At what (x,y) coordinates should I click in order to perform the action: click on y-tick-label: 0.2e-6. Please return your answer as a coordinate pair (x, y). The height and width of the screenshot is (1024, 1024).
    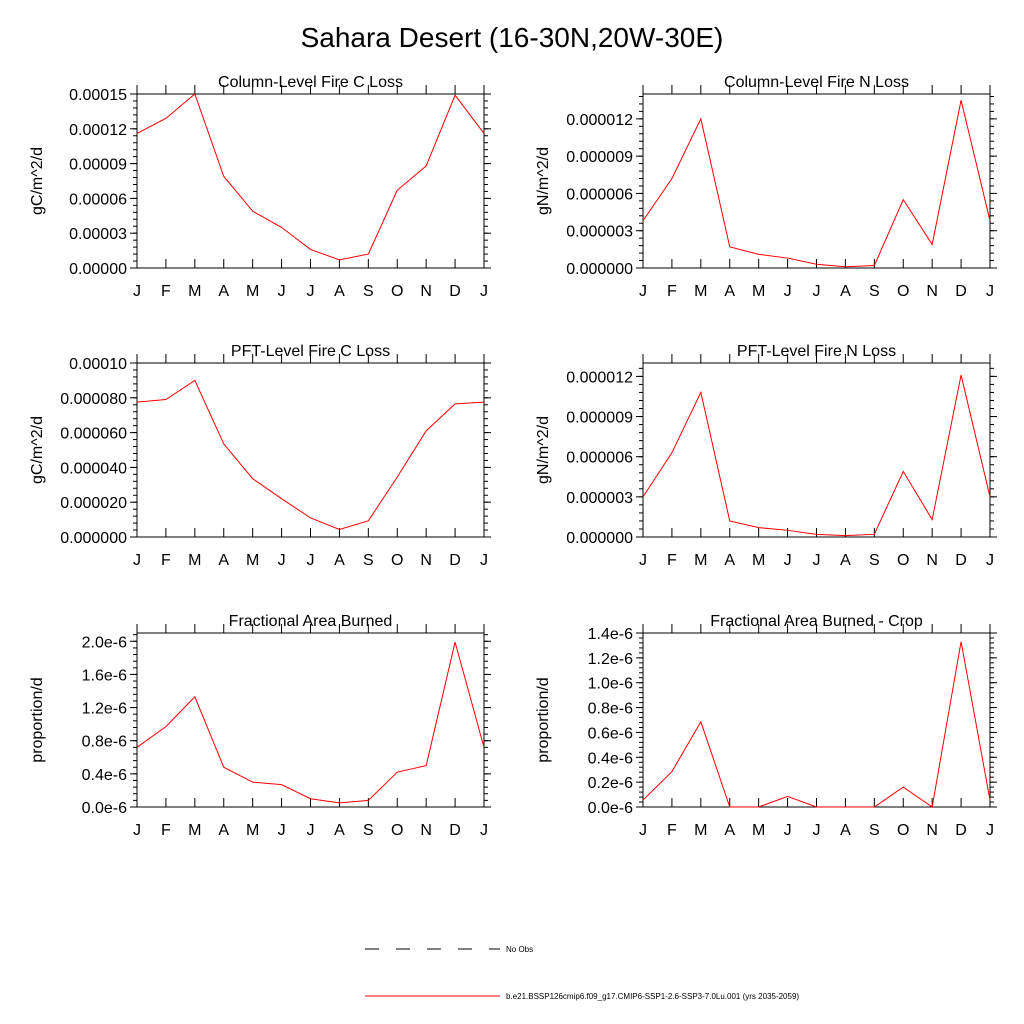
    Looking at the image, I should click on (610, 783).